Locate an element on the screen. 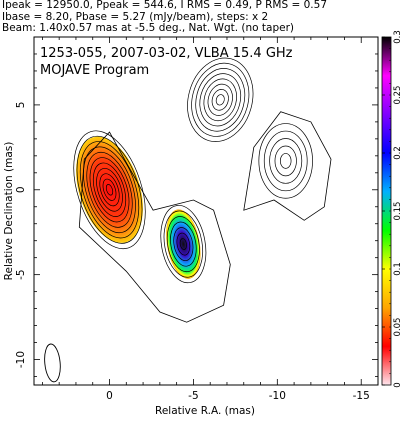 This screenshot has height=424, width=409. x-tick-label: -5 is located at coordinates (193, 396).